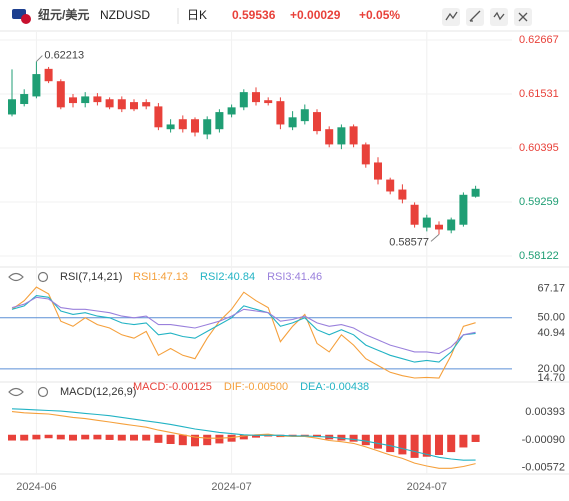 The height and width of the screenshot is (501, 569). I want to click on high-annotation: 0.62213, so click(64, 55).